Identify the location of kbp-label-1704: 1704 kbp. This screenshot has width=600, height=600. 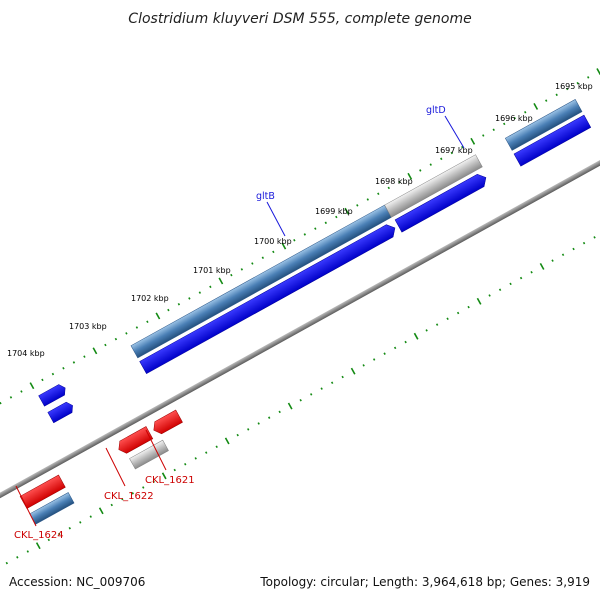
(26, 353).